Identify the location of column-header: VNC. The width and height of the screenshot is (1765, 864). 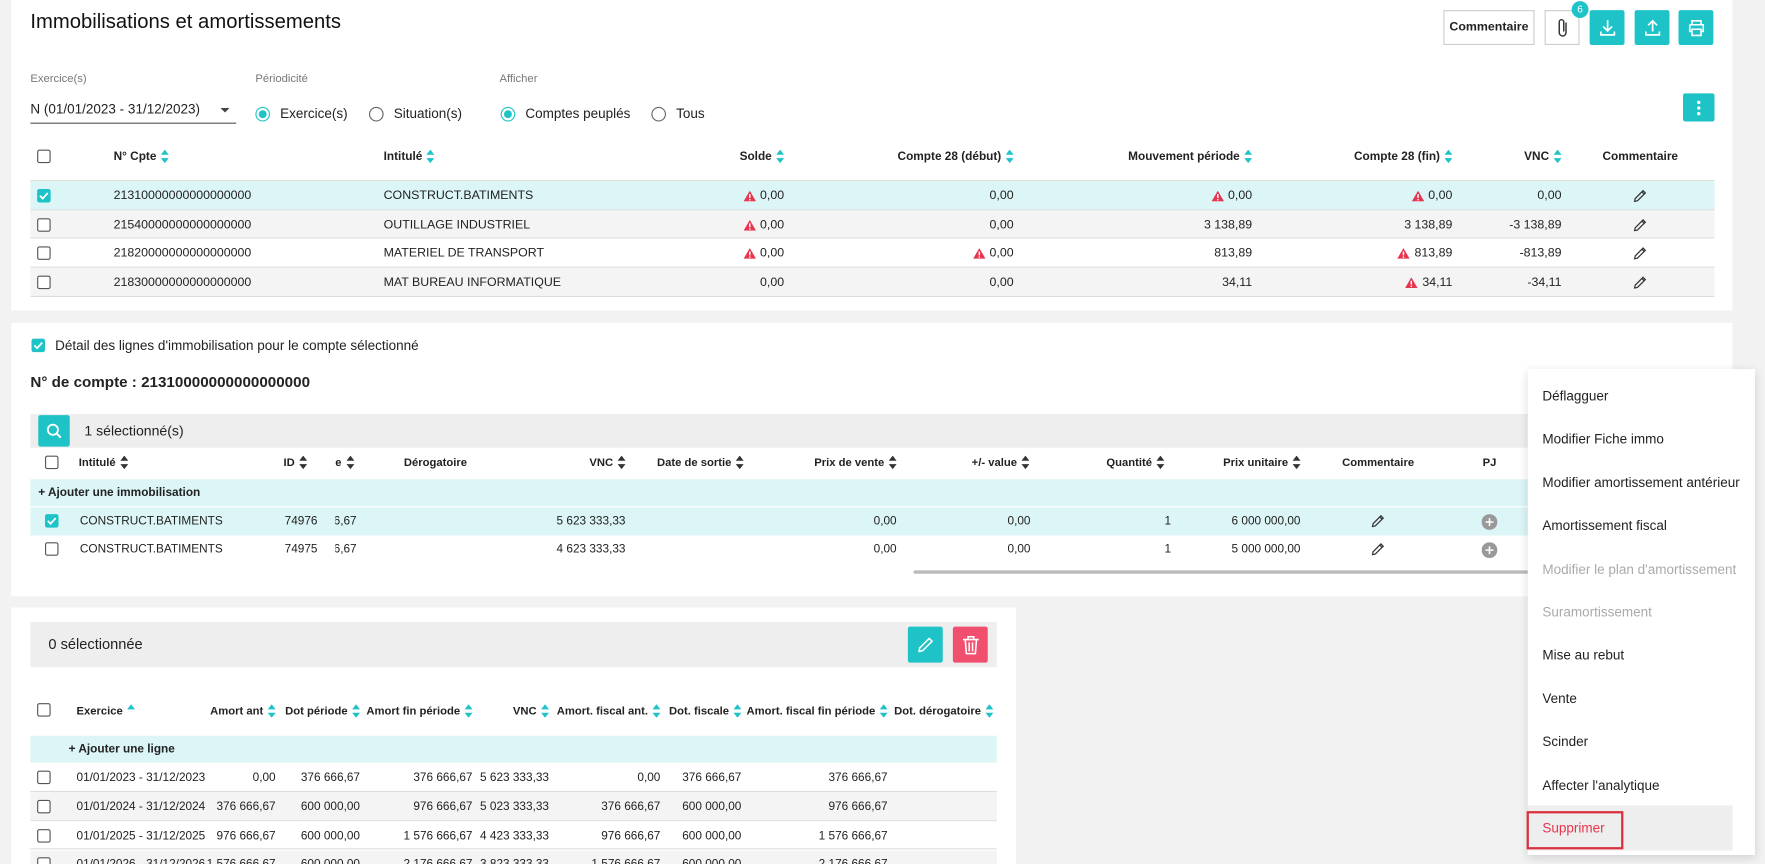
(324, 711).